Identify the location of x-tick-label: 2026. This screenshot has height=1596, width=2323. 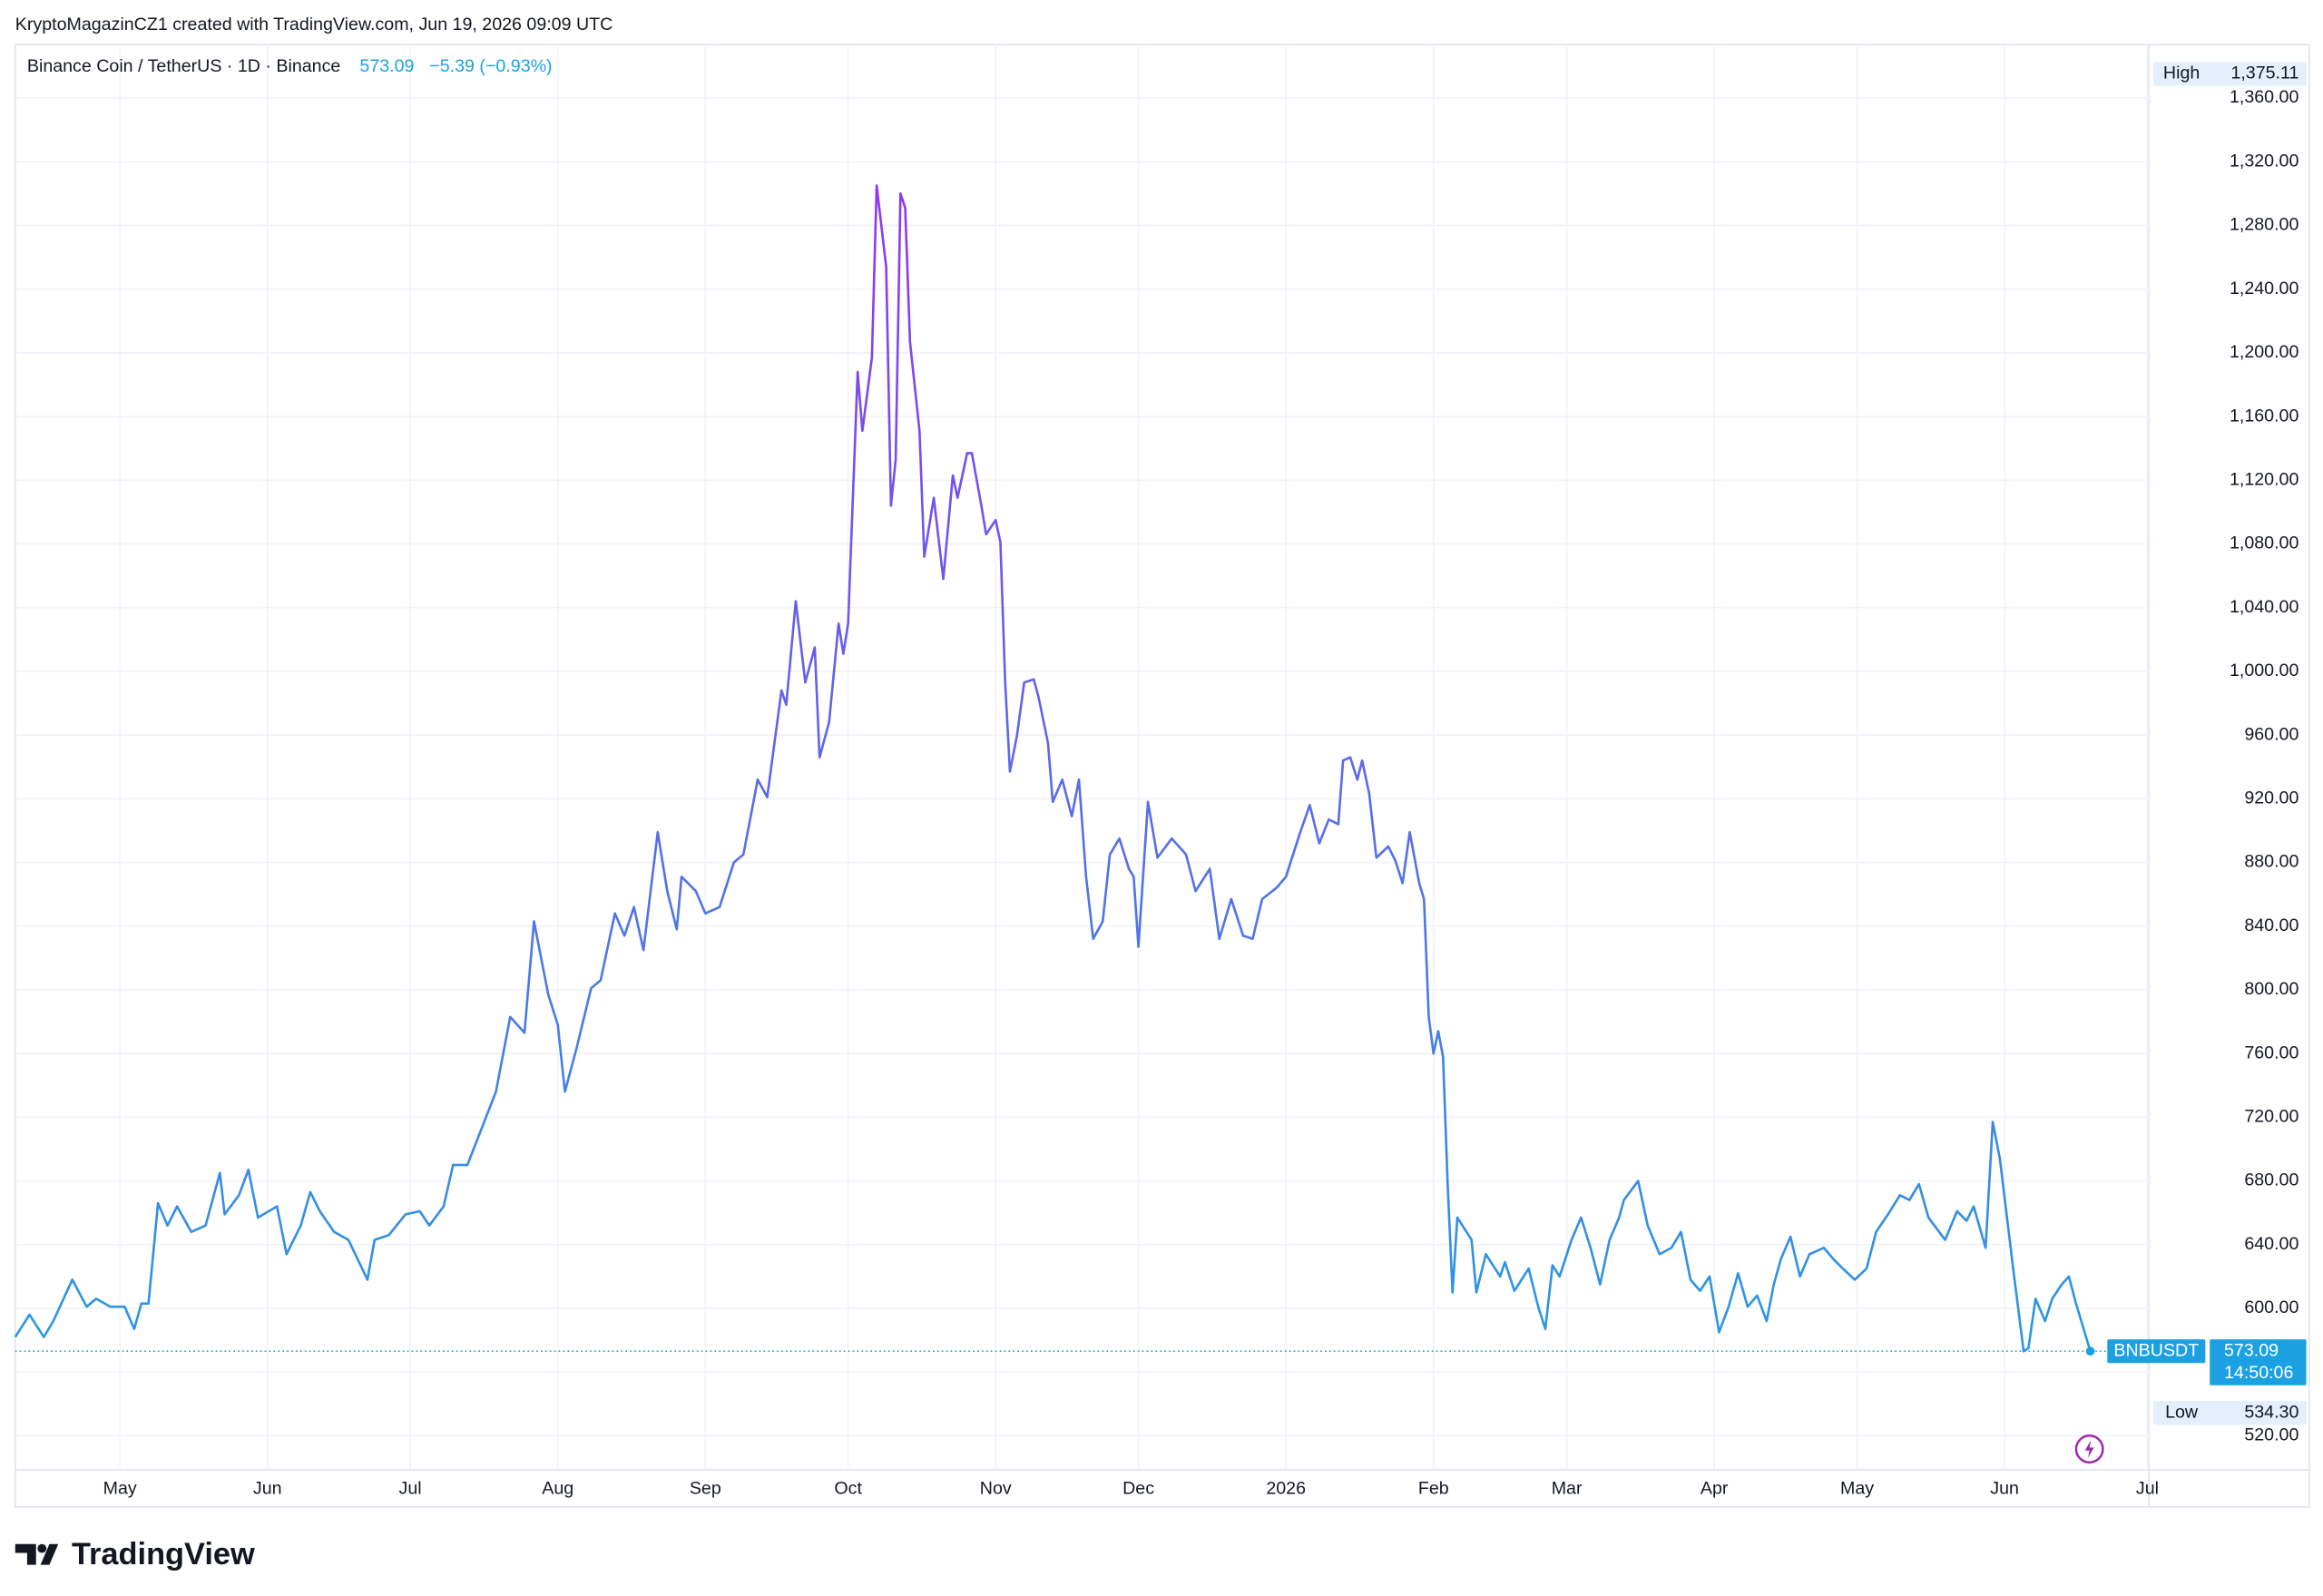
(1286, 1488).